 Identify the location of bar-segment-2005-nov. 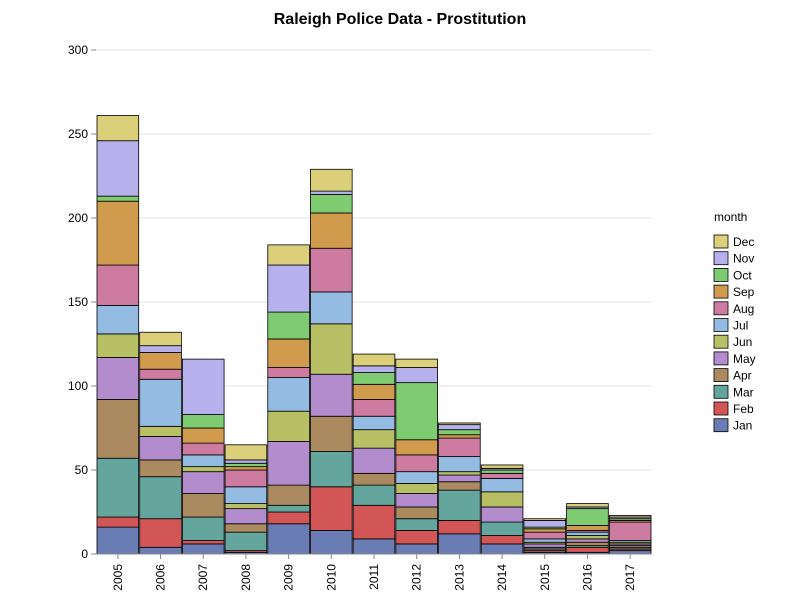
(118, 168).